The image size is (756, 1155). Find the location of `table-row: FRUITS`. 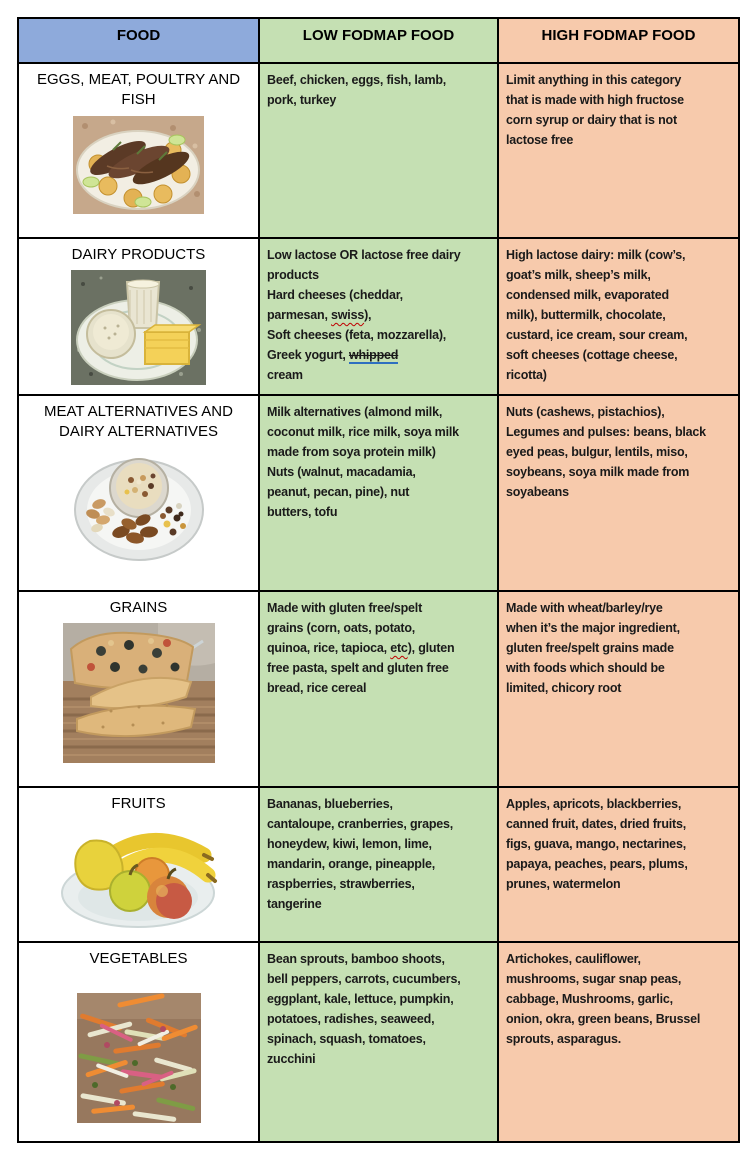

table-row: FRUITS is located at coordinates (378, 864).